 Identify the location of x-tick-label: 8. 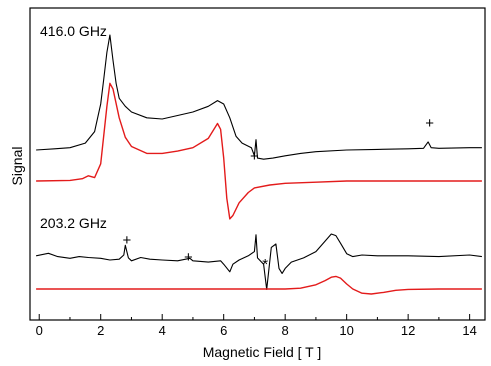
(285, 330).